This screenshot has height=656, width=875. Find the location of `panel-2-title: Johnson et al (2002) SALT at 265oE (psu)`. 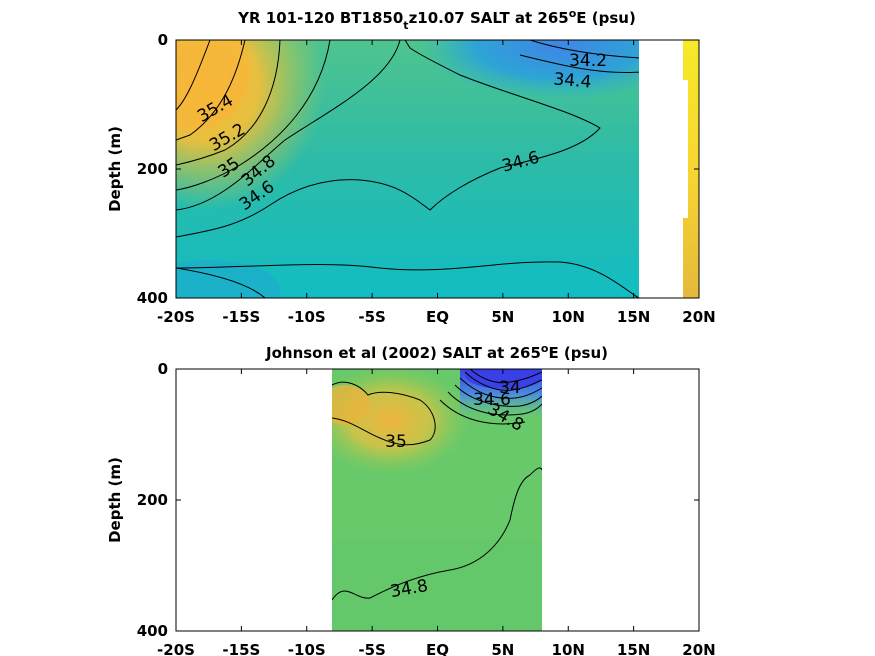

panel-2-title: Johnson et al (2002) SALT at 265oE (psu) is located at coordinates (436, 352).